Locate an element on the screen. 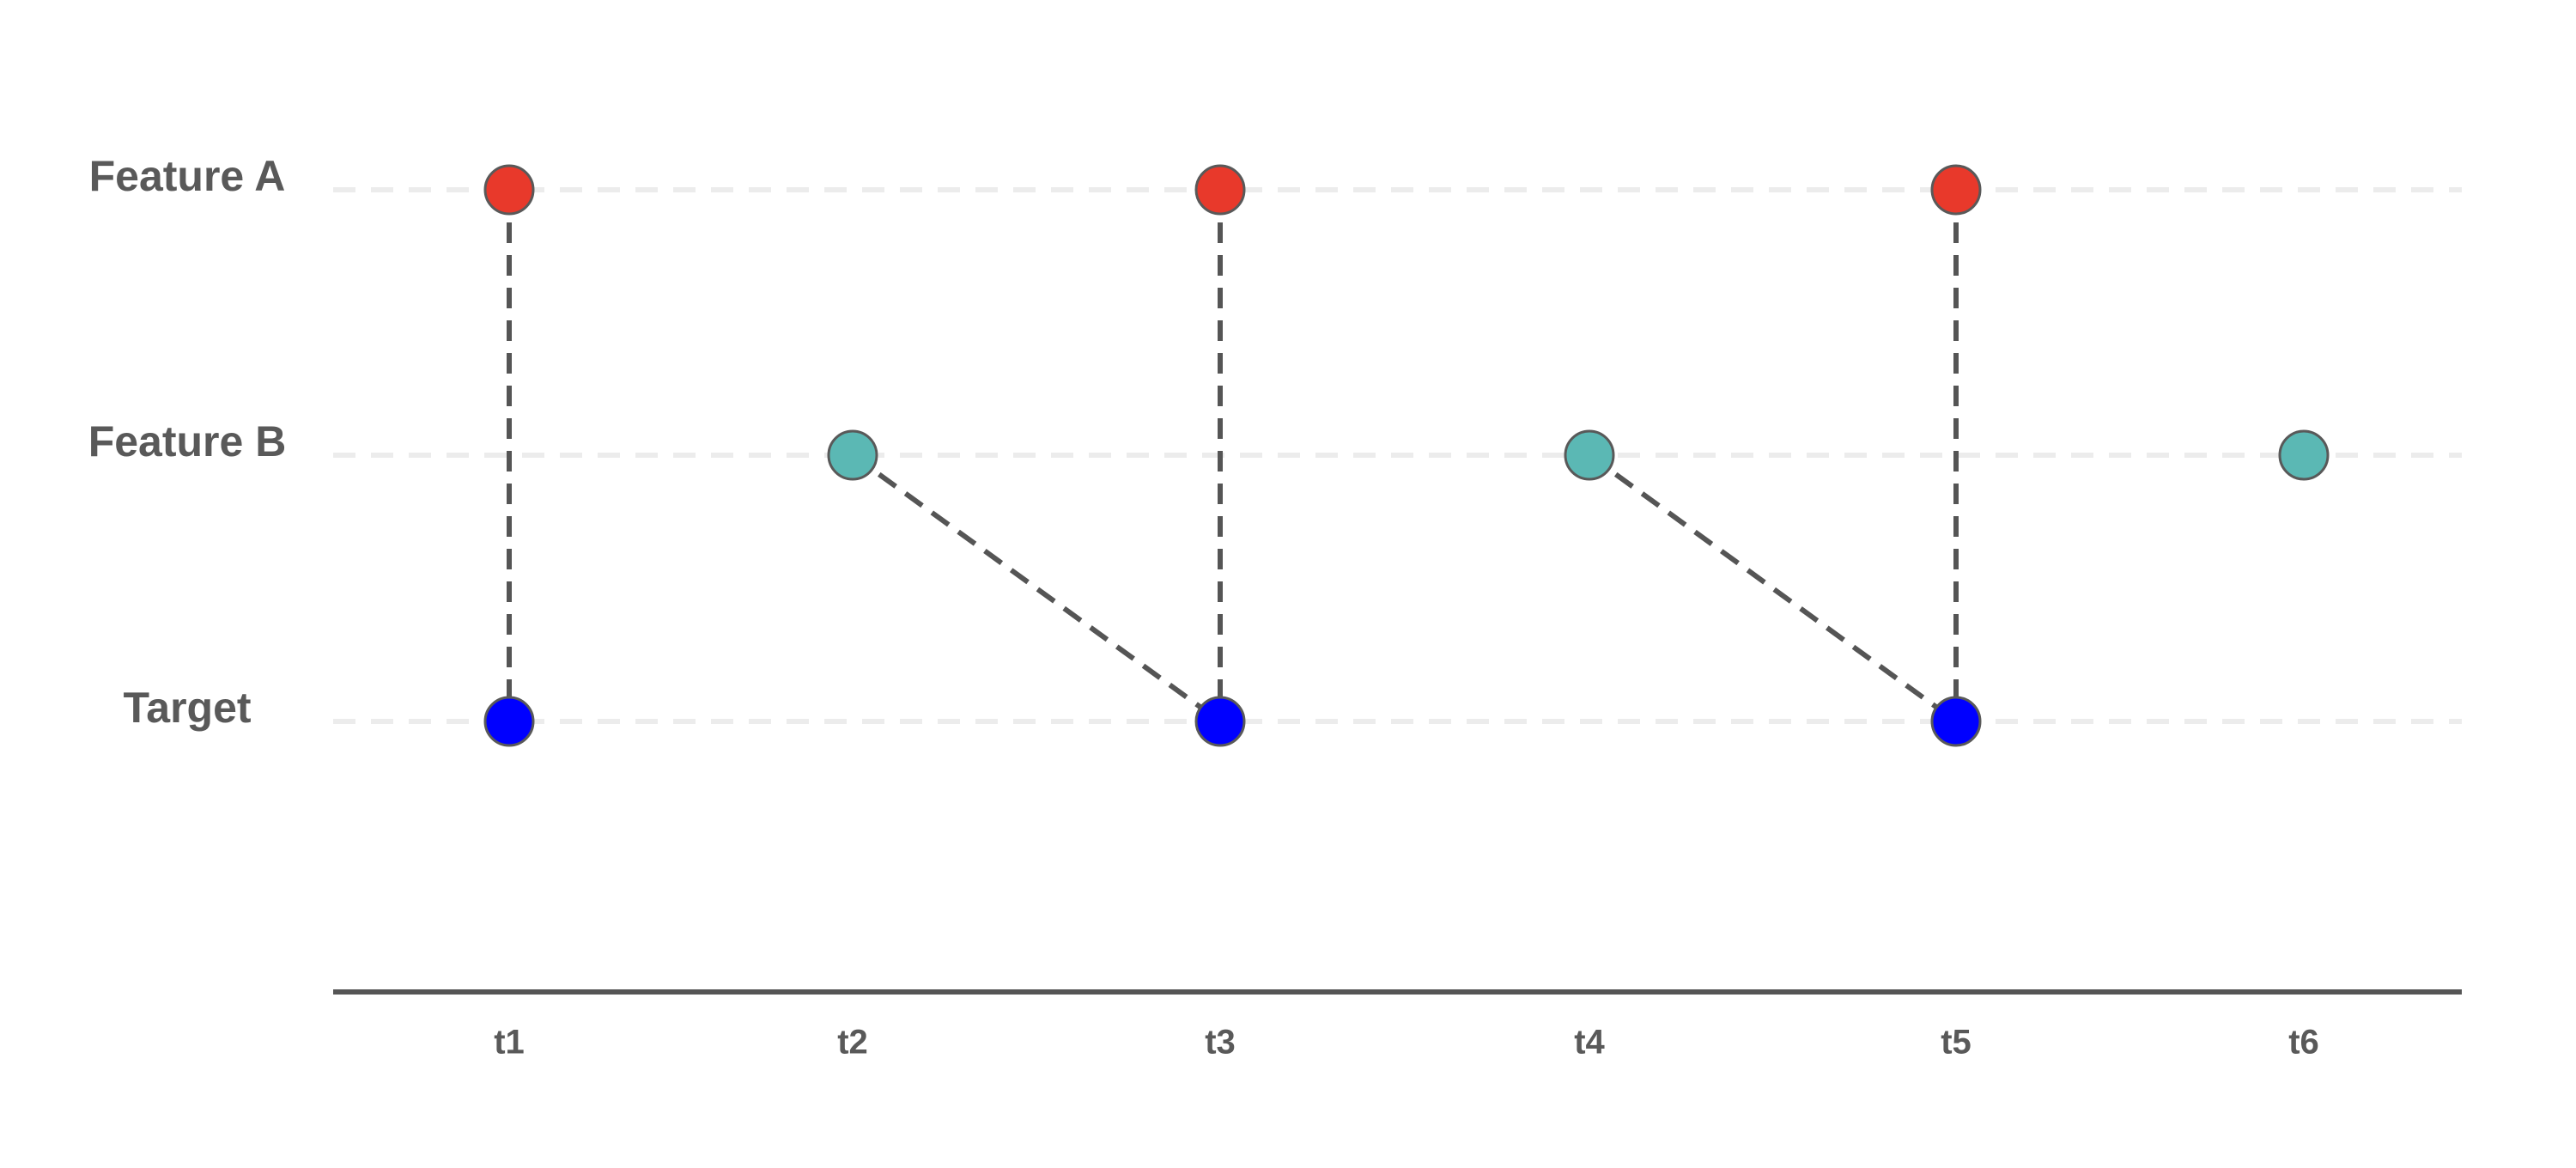 This screenshot has height=1168, width=2576. tick-label-t1: t1 is located at coordinates (510, 1043).